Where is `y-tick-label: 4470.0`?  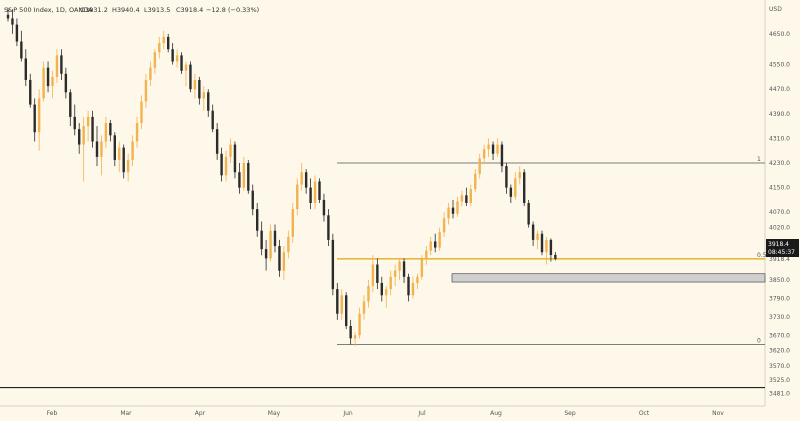 y-tick-label: 4470.0 is located at coordinates (779, 89).